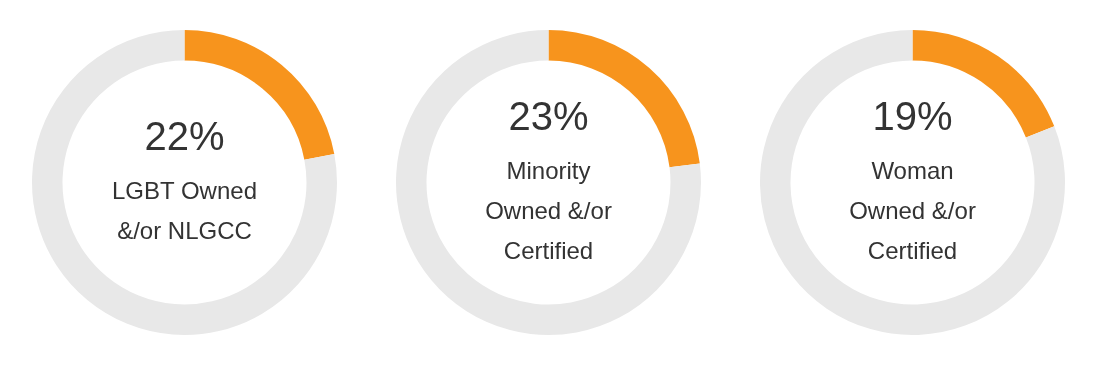 The image size is (1096, 365). I want to click on slice-label: Minority Owned &/or Certified, so click(548, 211).